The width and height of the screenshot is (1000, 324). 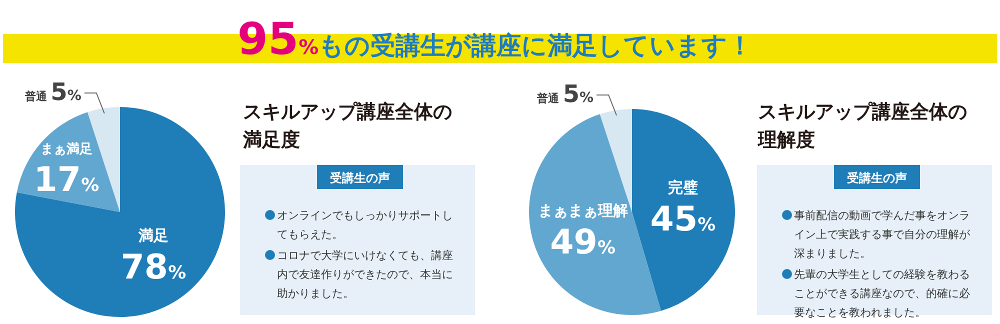 What do you see at coordinates (683, 187) in the screenshot?
I see `slice-label: 完璧` at bounding box center [683, 187].